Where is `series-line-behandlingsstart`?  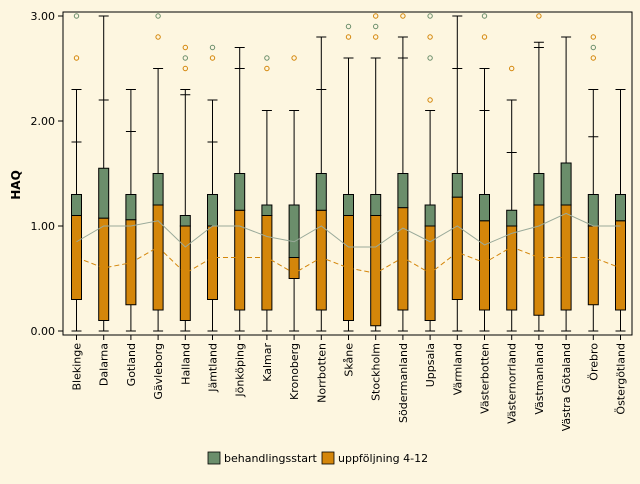 series-line-behandlingsstart is located at coordinates (348, 230).